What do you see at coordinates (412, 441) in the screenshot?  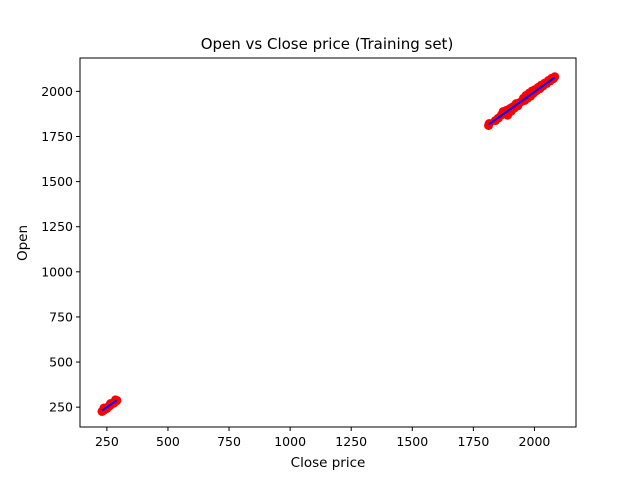 I see `x-tick-label: 1500` at bounding box center [412, 441].